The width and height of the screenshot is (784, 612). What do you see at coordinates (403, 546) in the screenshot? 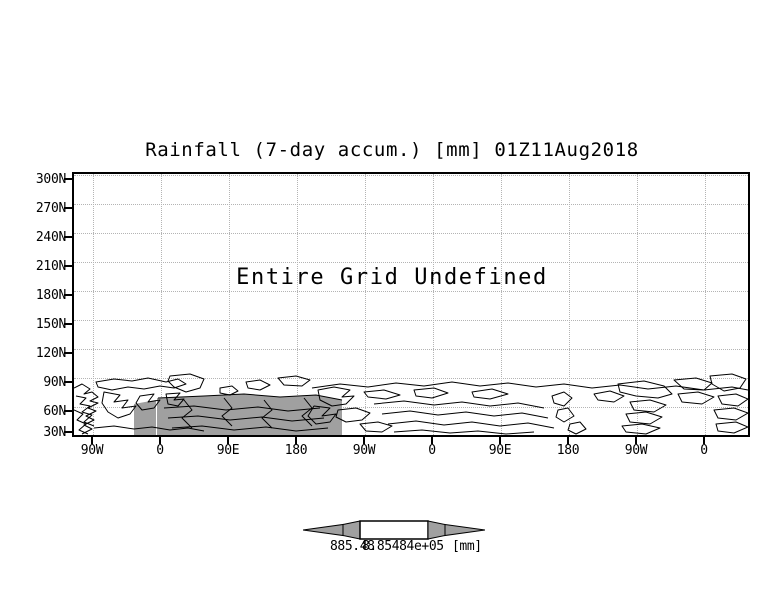
I see `colorbar-high-label: 8.85484e+05` at bounding box center [403, 546].